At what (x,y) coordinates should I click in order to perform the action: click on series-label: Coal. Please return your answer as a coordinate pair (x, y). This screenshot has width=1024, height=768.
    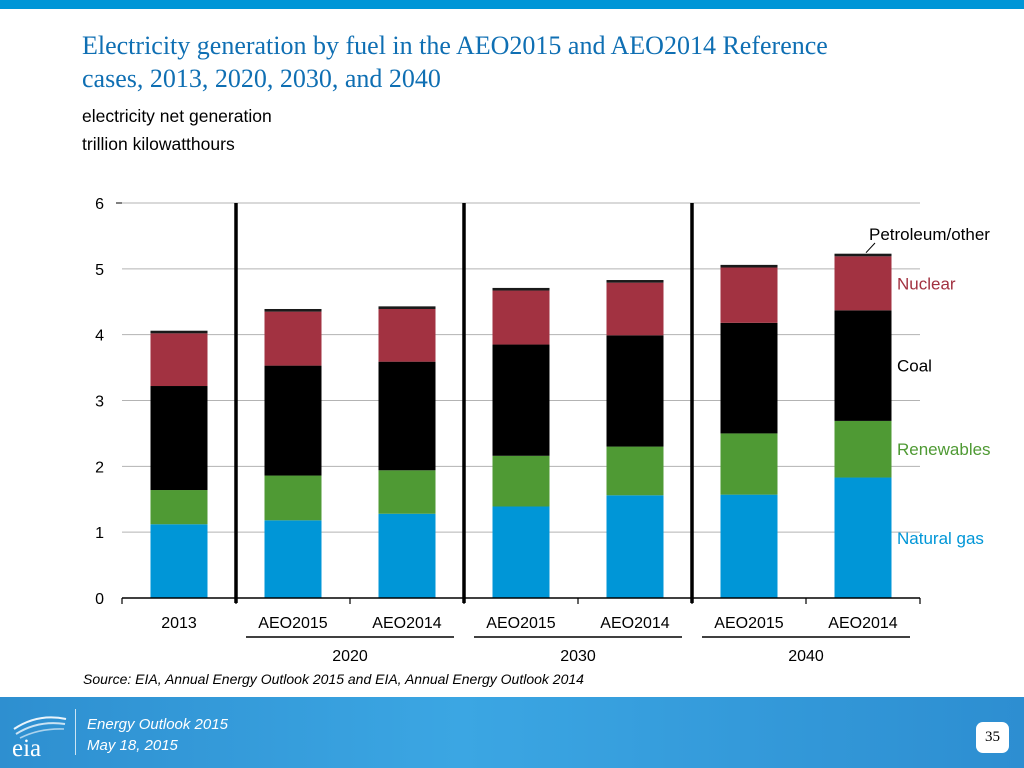
    Looking at the image, I should click on (914, 366).